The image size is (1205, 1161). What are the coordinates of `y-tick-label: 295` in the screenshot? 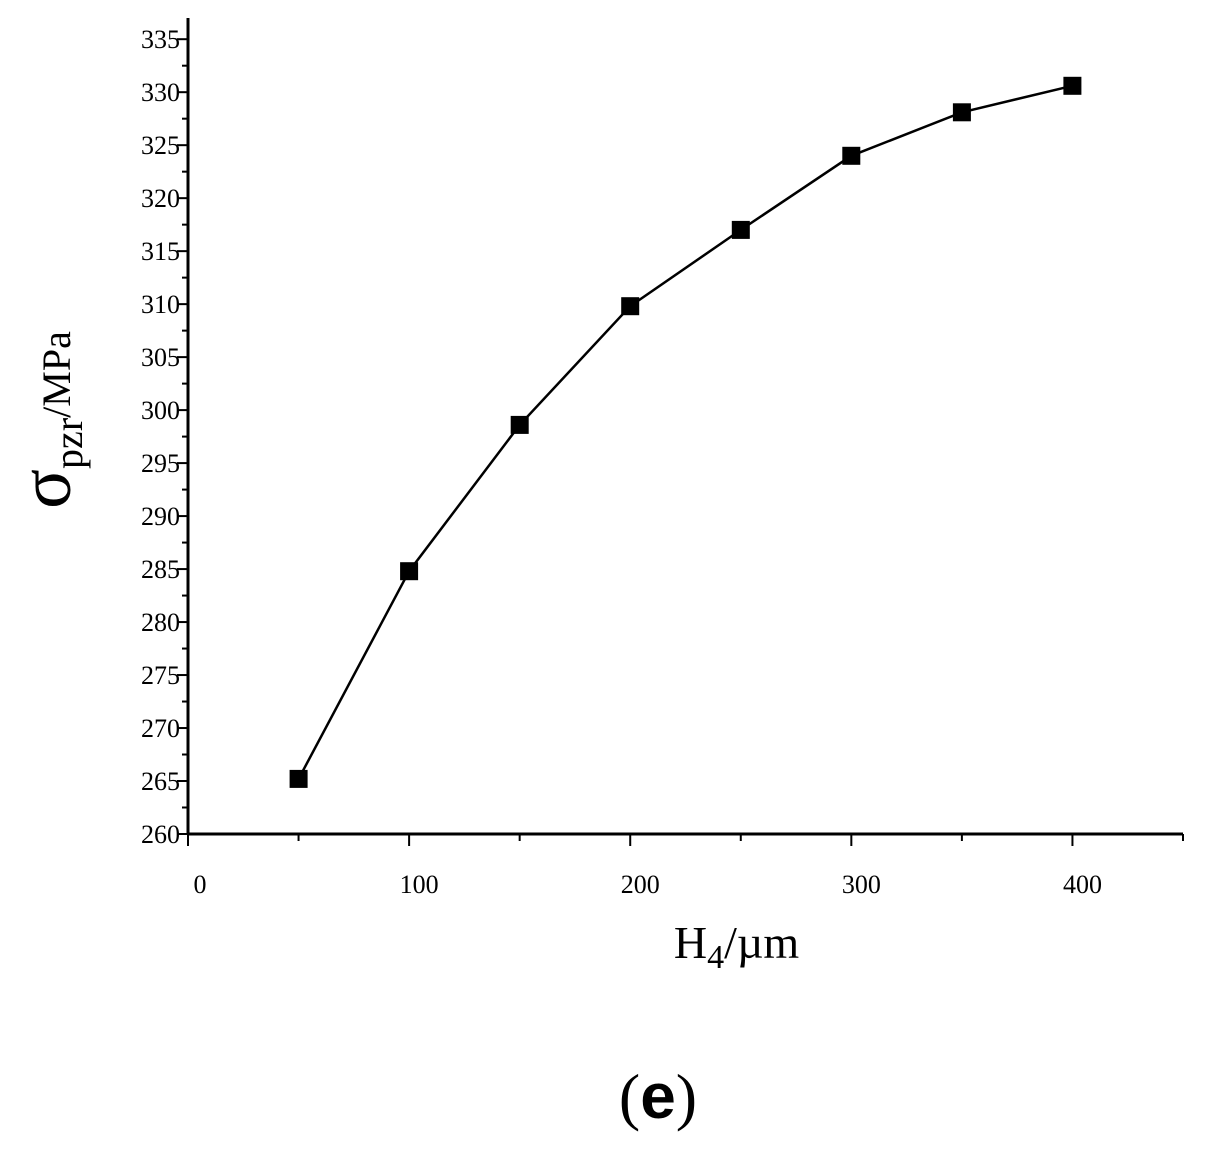 It's located at (160, 463).